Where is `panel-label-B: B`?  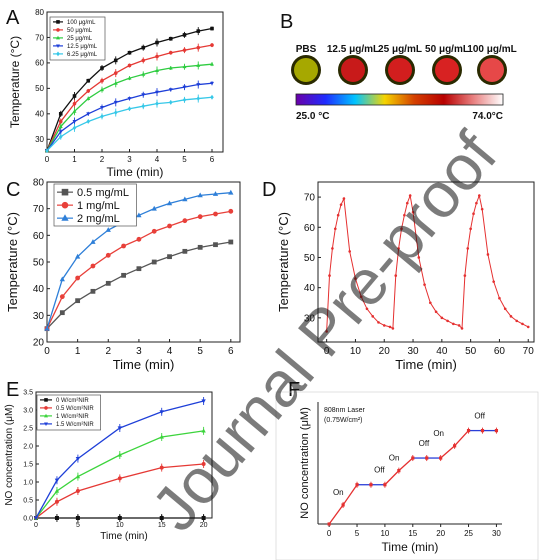
panel-label-B: B is located at coordinates (286, 22).